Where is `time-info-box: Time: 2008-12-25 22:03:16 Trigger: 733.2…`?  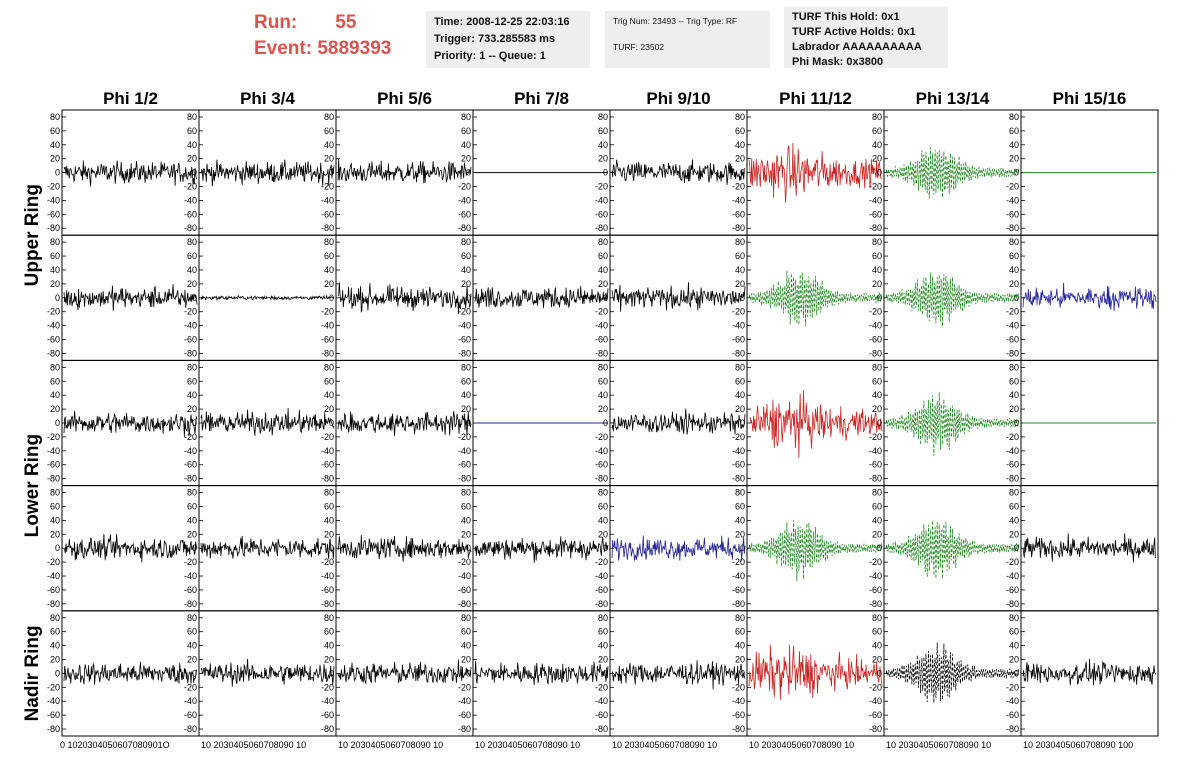
time-info-box: Time: 2008-12-25 22:03:16 Trigger: 733.2… is located at coordinates (508, 39).